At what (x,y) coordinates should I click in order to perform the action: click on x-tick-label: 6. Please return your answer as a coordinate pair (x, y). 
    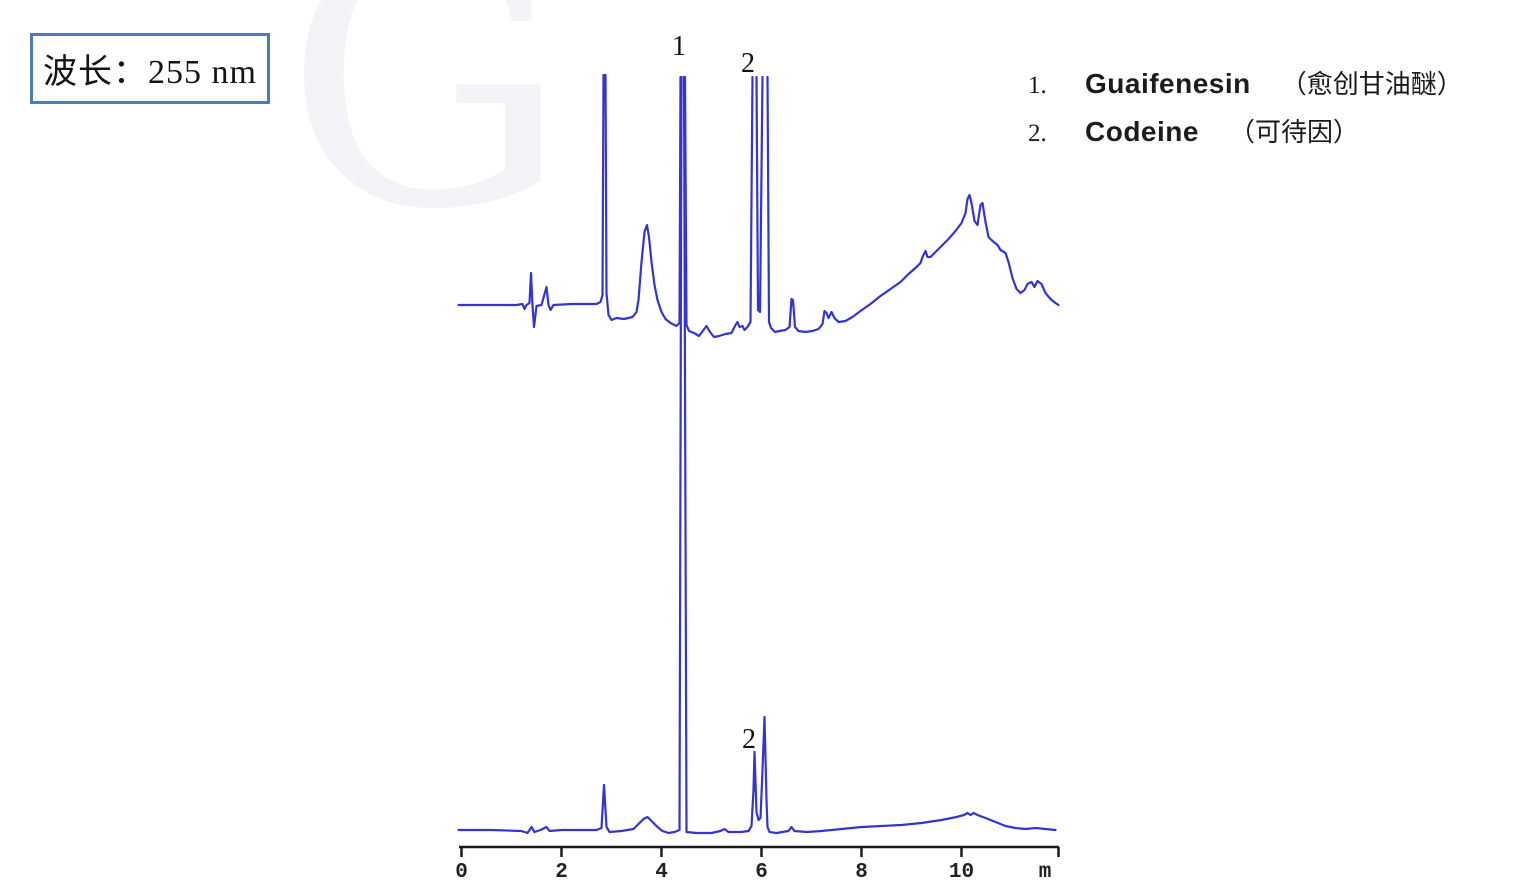
    Looking at the image, I should click on (761, 872).